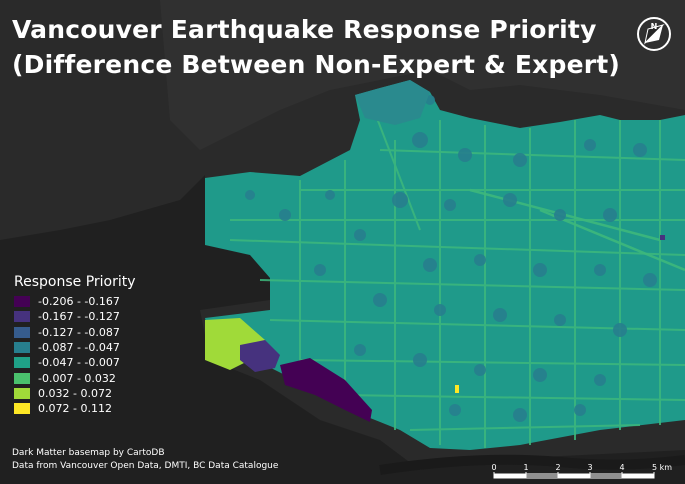 Image resolution: width=685 pixels, height=484 pixels. I want to click on map-title-line2: (Difference Between Non-Expert & Expert), so click(316, 64).